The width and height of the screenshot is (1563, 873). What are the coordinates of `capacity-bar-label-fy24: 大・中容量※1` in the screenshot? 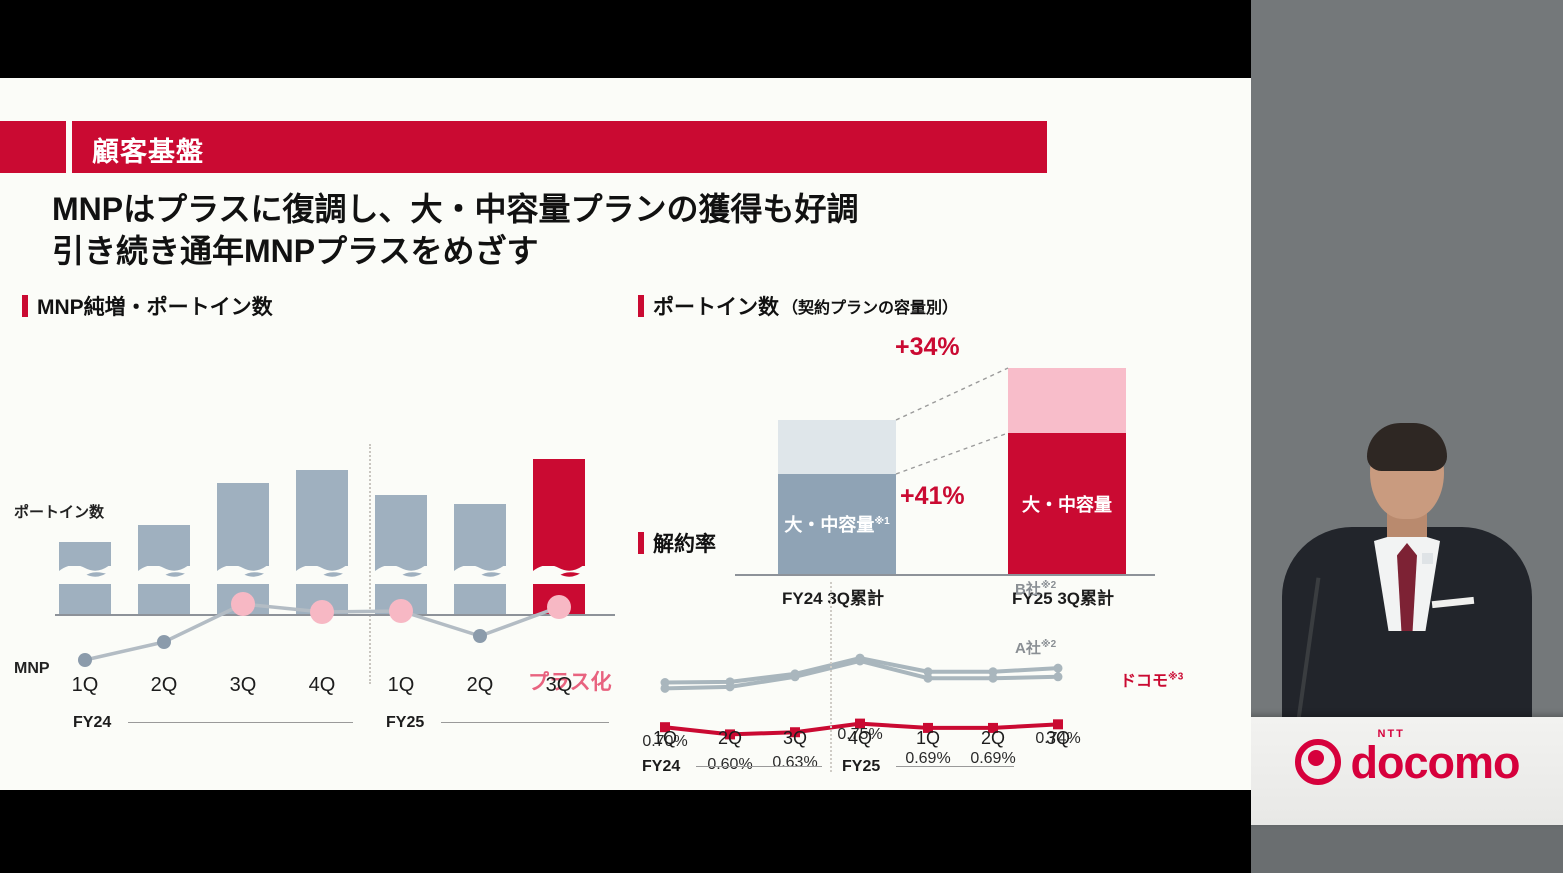 It's located at (837, 524).